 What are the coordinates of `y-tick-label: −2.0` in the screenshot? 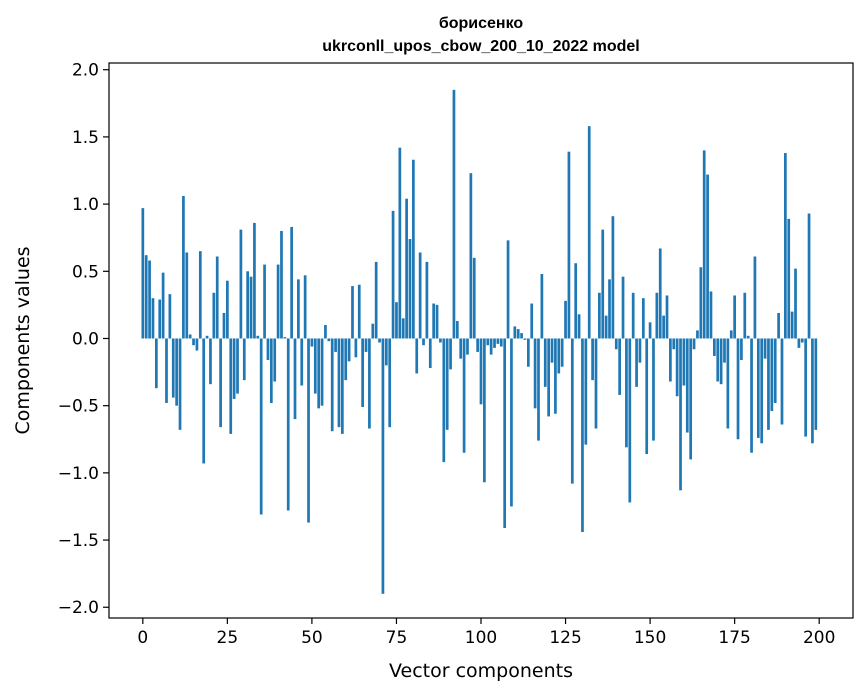 It's located at (78, 608).